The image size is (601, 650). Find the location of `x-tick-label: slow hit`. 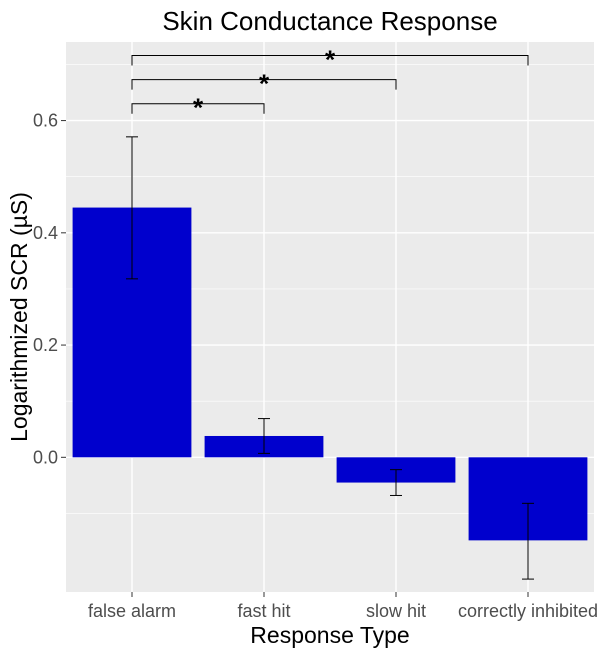

x-tick-label: slow hit is located at coordinates (396, 611).